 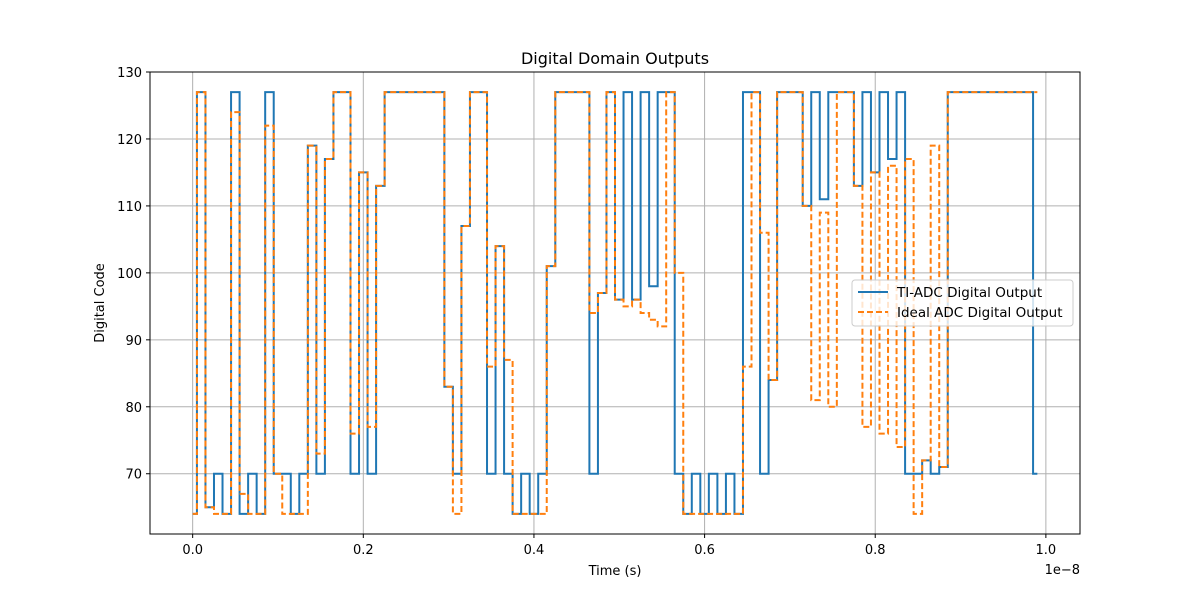 What do you see at coordinates (133, 408) in the screenshot?
I see `y-tick-label: 80` at bounding box center [133, 408].